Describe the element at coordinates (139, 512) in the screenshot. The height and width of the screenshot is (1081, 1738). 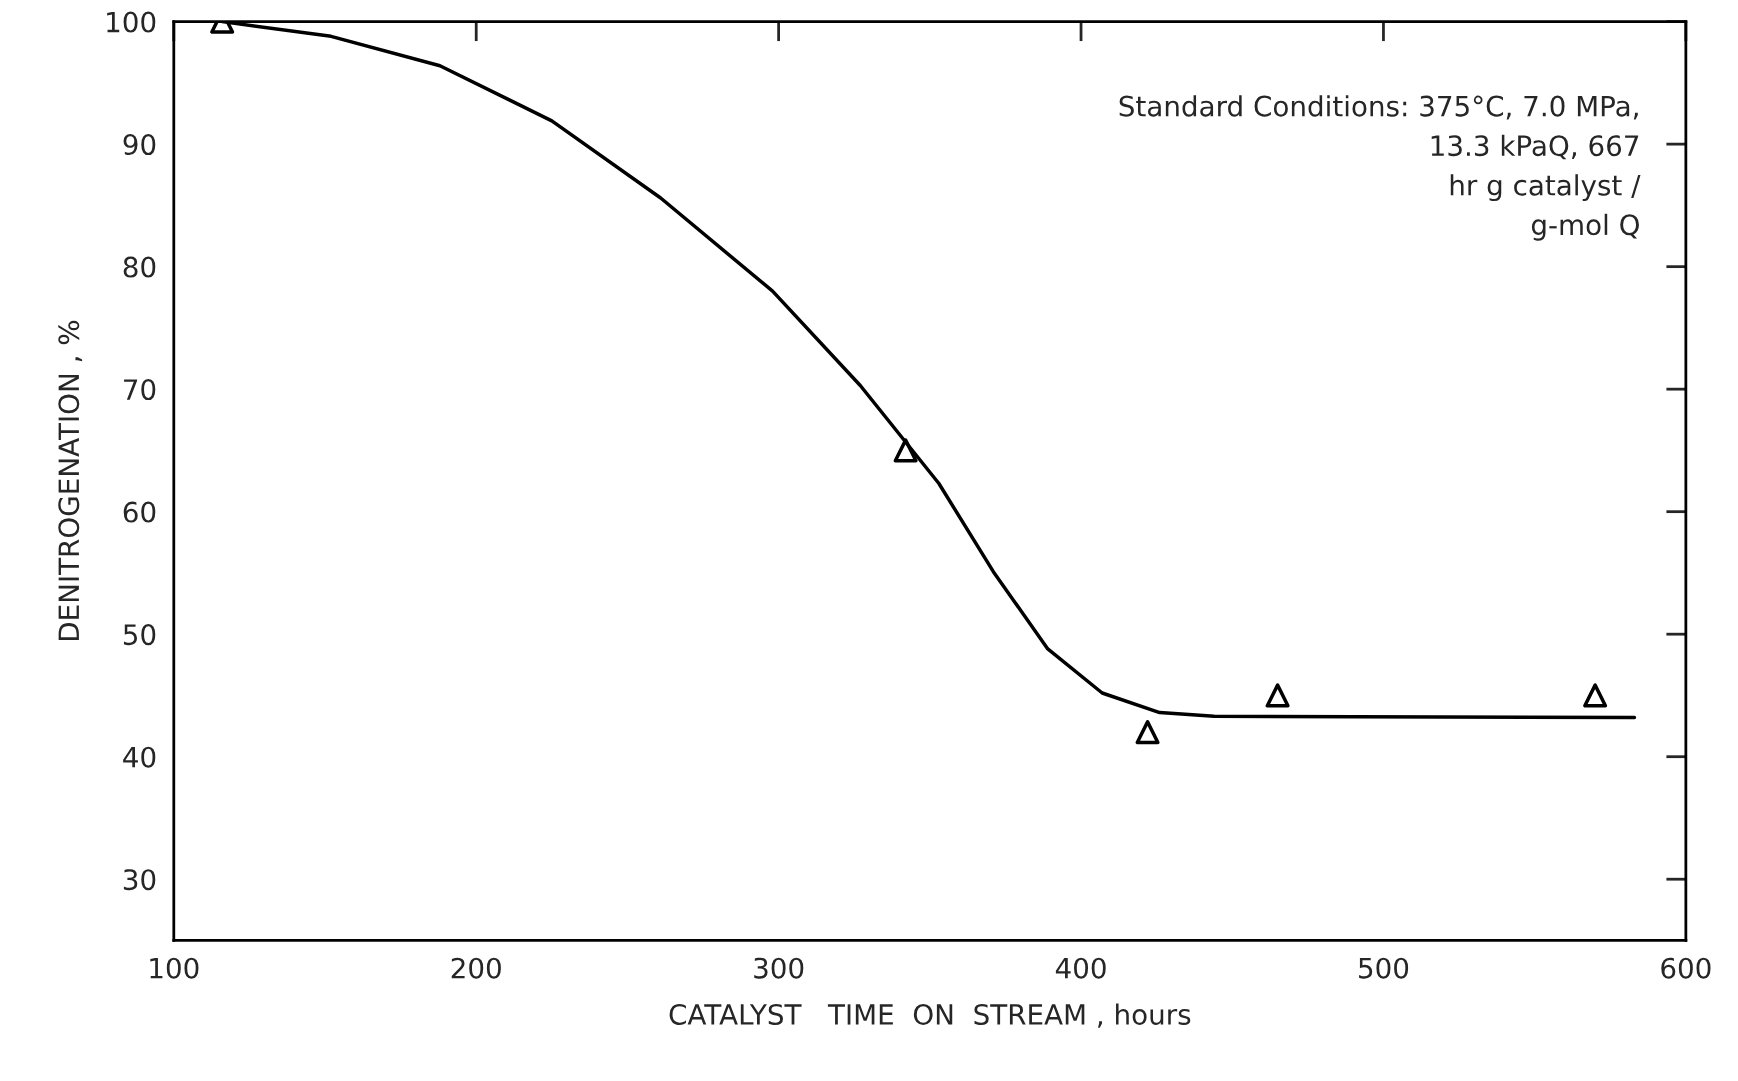
I see `y-tick-label: 60` at that location.